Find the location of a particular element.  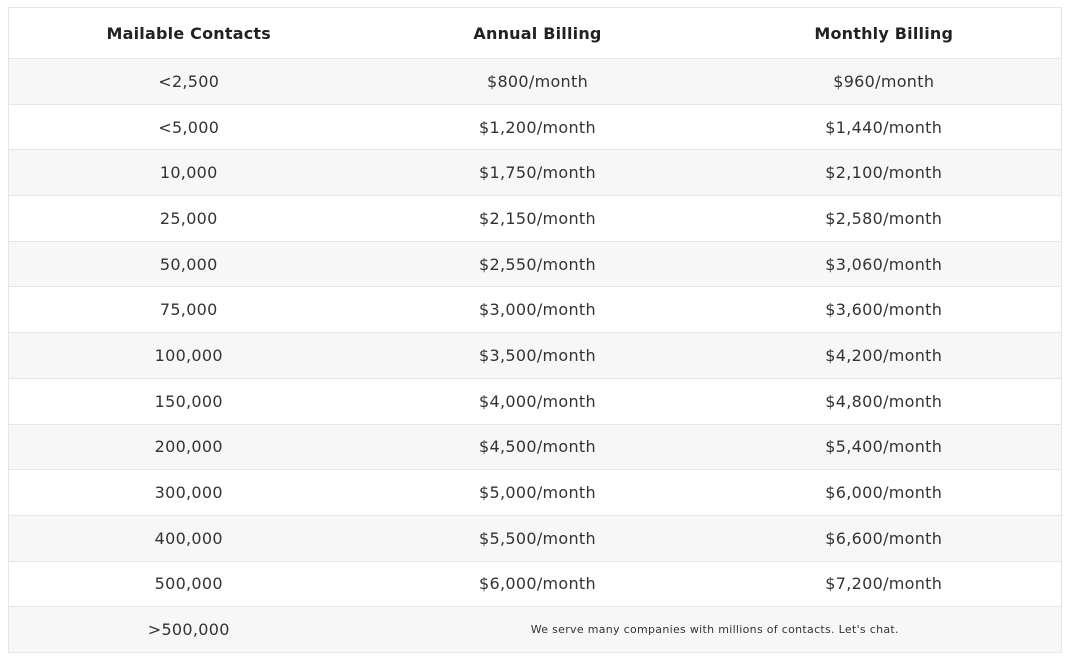

table-row: 100,000 $3,500/month $4,200/month is located at coordinates (535, 355).